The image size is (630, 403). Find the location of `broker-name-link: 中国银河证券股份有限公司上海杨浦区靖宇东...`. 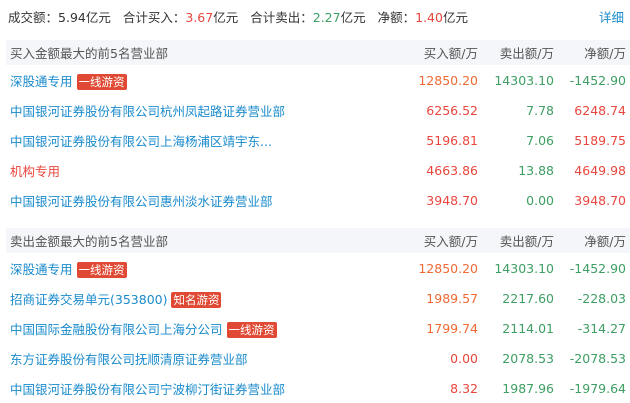

broker-name-link: 中国银河证券股份有限公司上海杨浦区靖宇东... is located at coordinates (141, 141).